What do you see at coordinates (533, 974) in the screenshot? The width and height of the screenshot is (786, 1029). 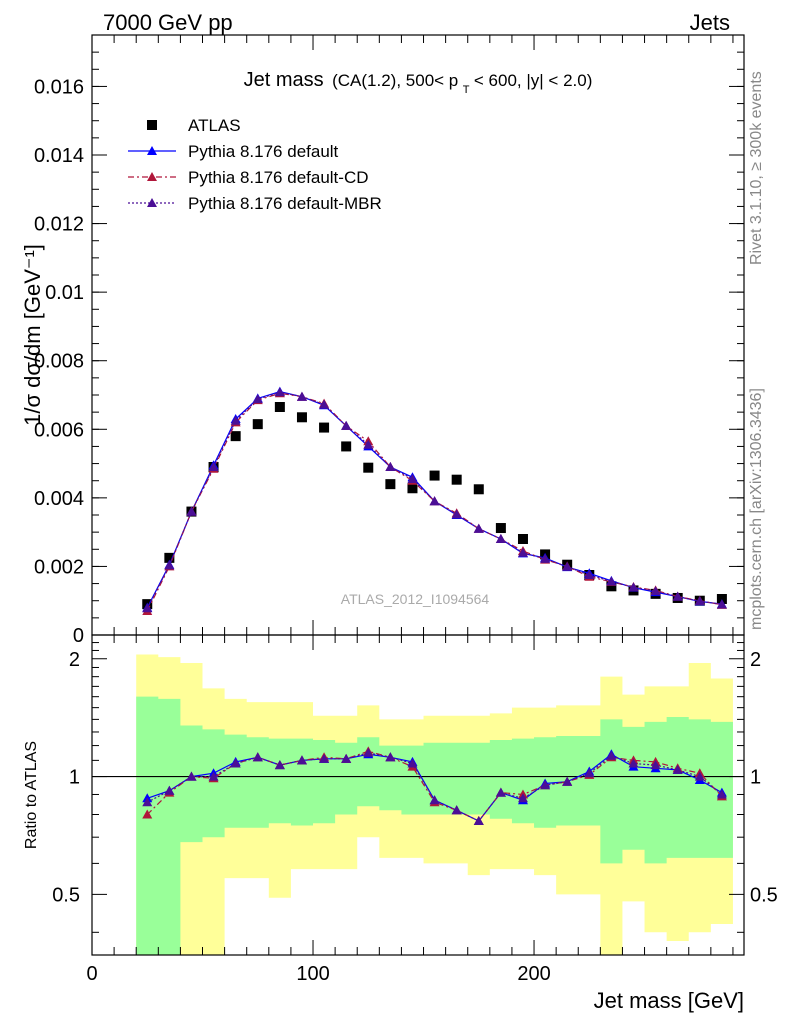 I see `x-tick-label: 200` at bounding box center [533, 974].